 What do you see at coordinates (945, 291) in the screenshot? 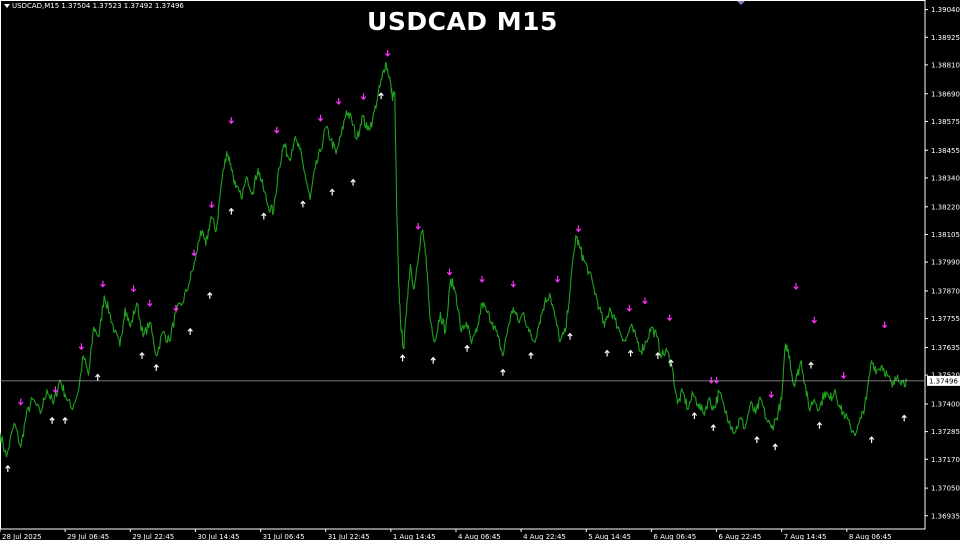
I see `y-tick-label: 1.37870` at bounding box center [945, 291].